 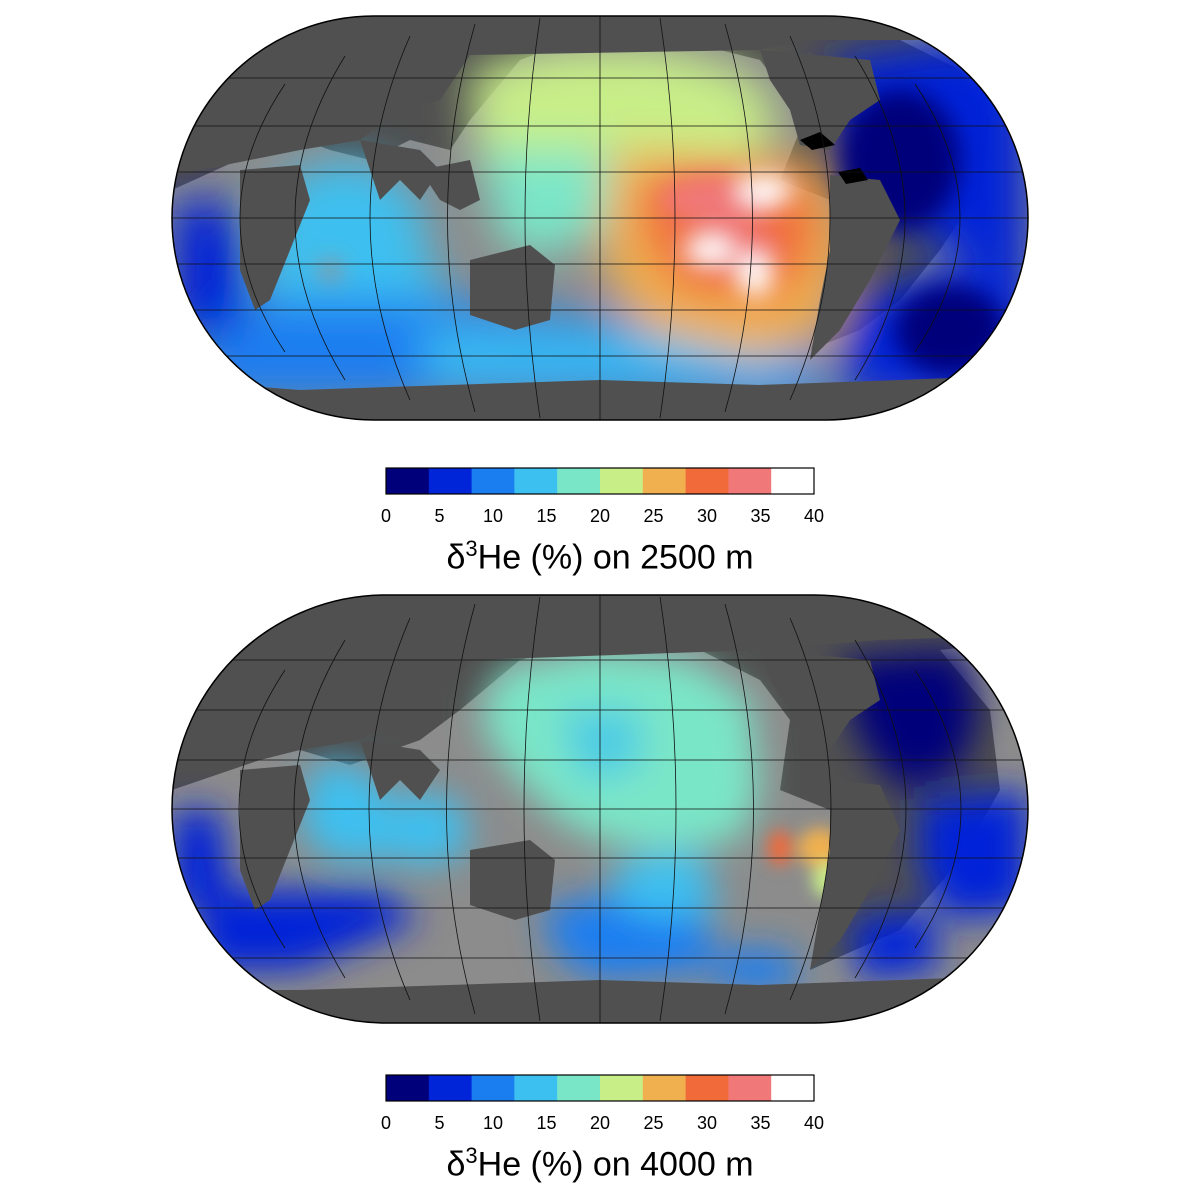 What do you see at coordinates (602, 1103) in the screenshot?
I see `colorbar-4000m: 0 5 10 15 20 25 30 35 40` at bounding box center [602, 1103].